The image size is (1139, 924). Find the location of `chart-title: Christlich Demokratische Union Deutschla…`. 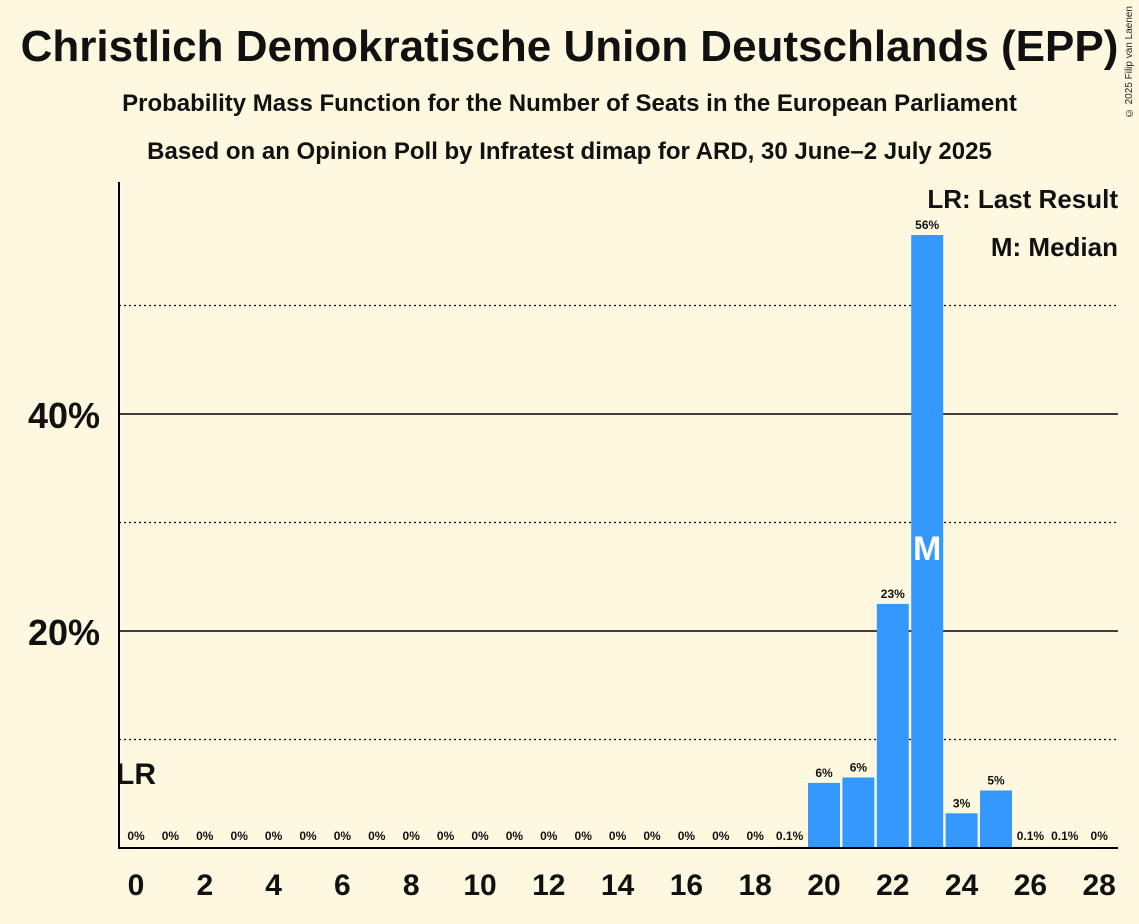

chart-title: Christlich Demokratische Union Deutschla… is located at coordinates (569, 46).